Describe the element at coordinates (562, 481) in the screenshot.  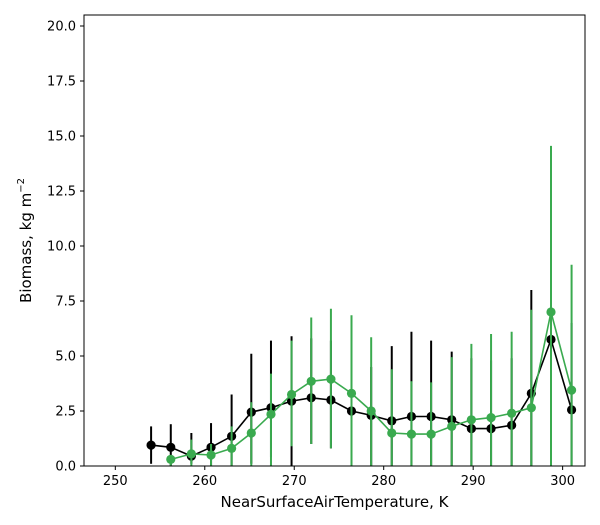
I see `x-tick-label: 300` at that location.